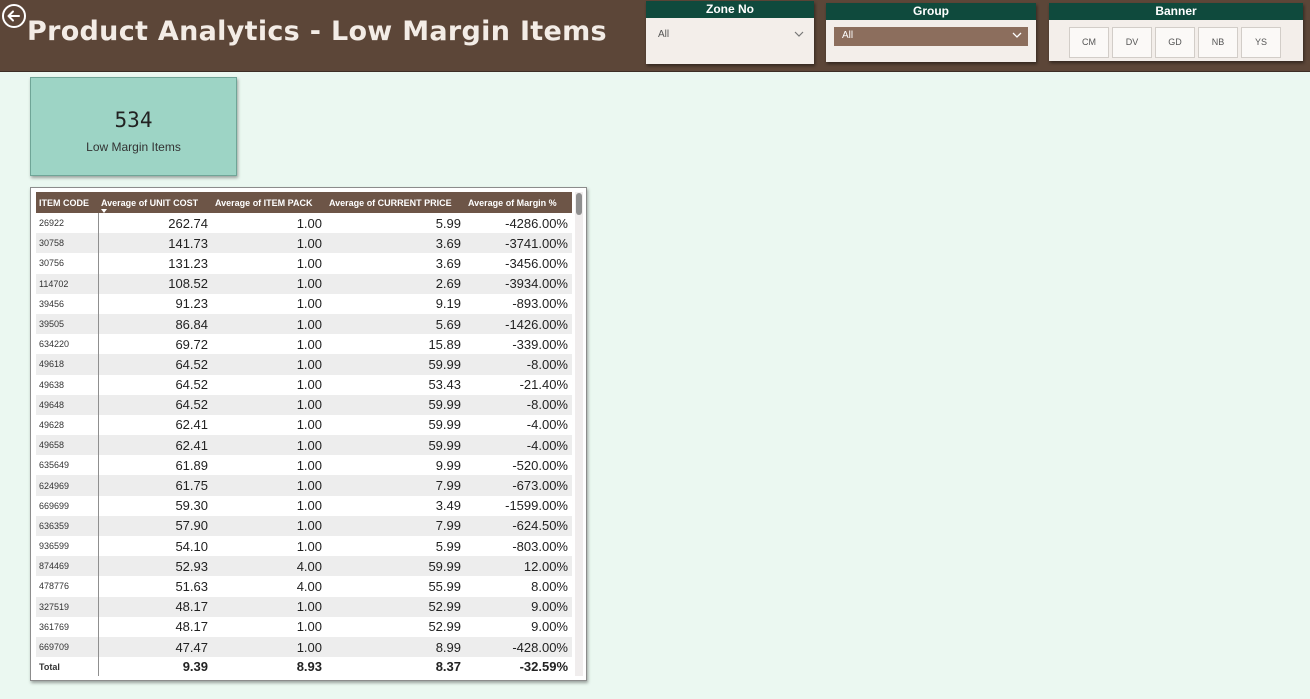 This screenshot has width=1310, height=699. What do you see at coordinates (155, 667) in the screenshot?
I see `total-value-cell: 9.39` at bounding box center [155, 667].